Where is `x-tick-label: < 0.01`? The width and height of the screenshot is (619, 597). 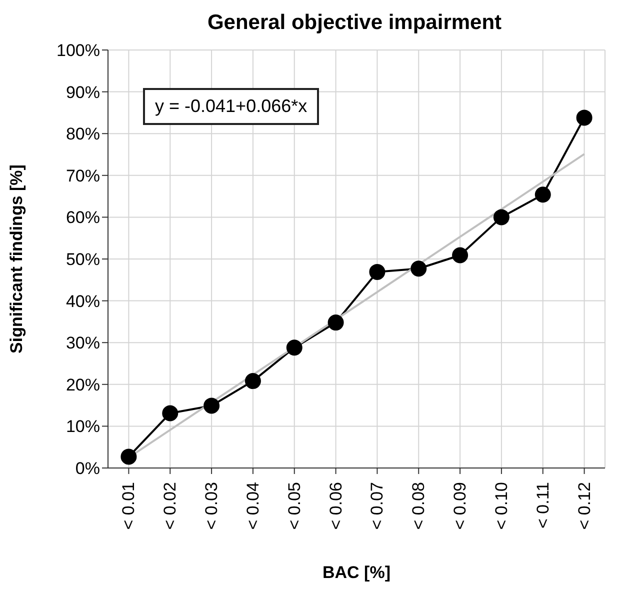
x-tick-label: < 0.01 is located at coordinates (128, 506).